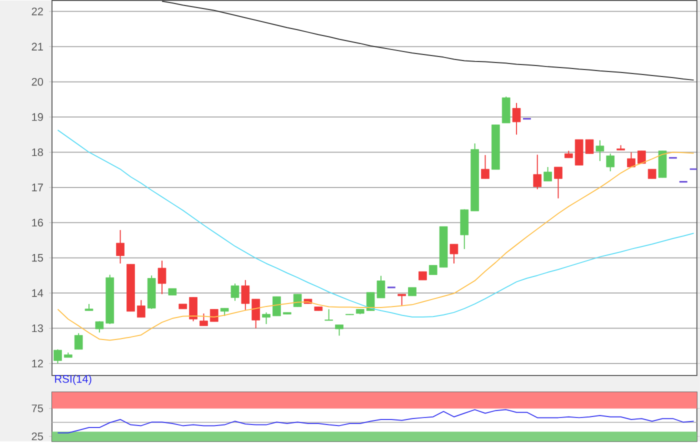 This screenshot has height=444, width=700. What do you see at coordinates (37, 328) in the screenshot?
I see `y-tick-label: 13` at bounding box center [37, 328].